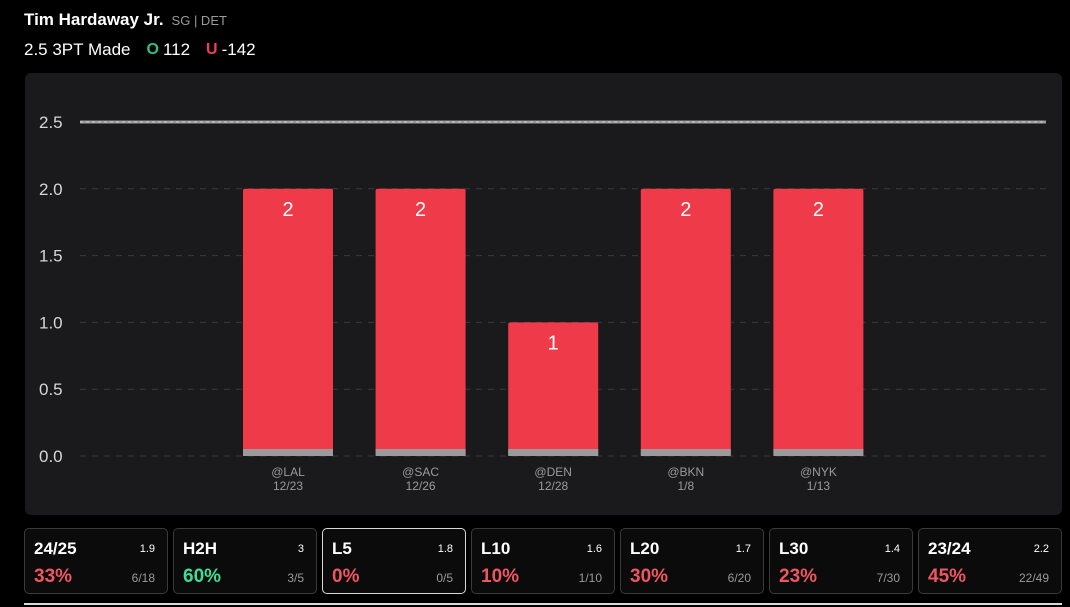  I want to click on stat-label: L5, so click(342, 548).